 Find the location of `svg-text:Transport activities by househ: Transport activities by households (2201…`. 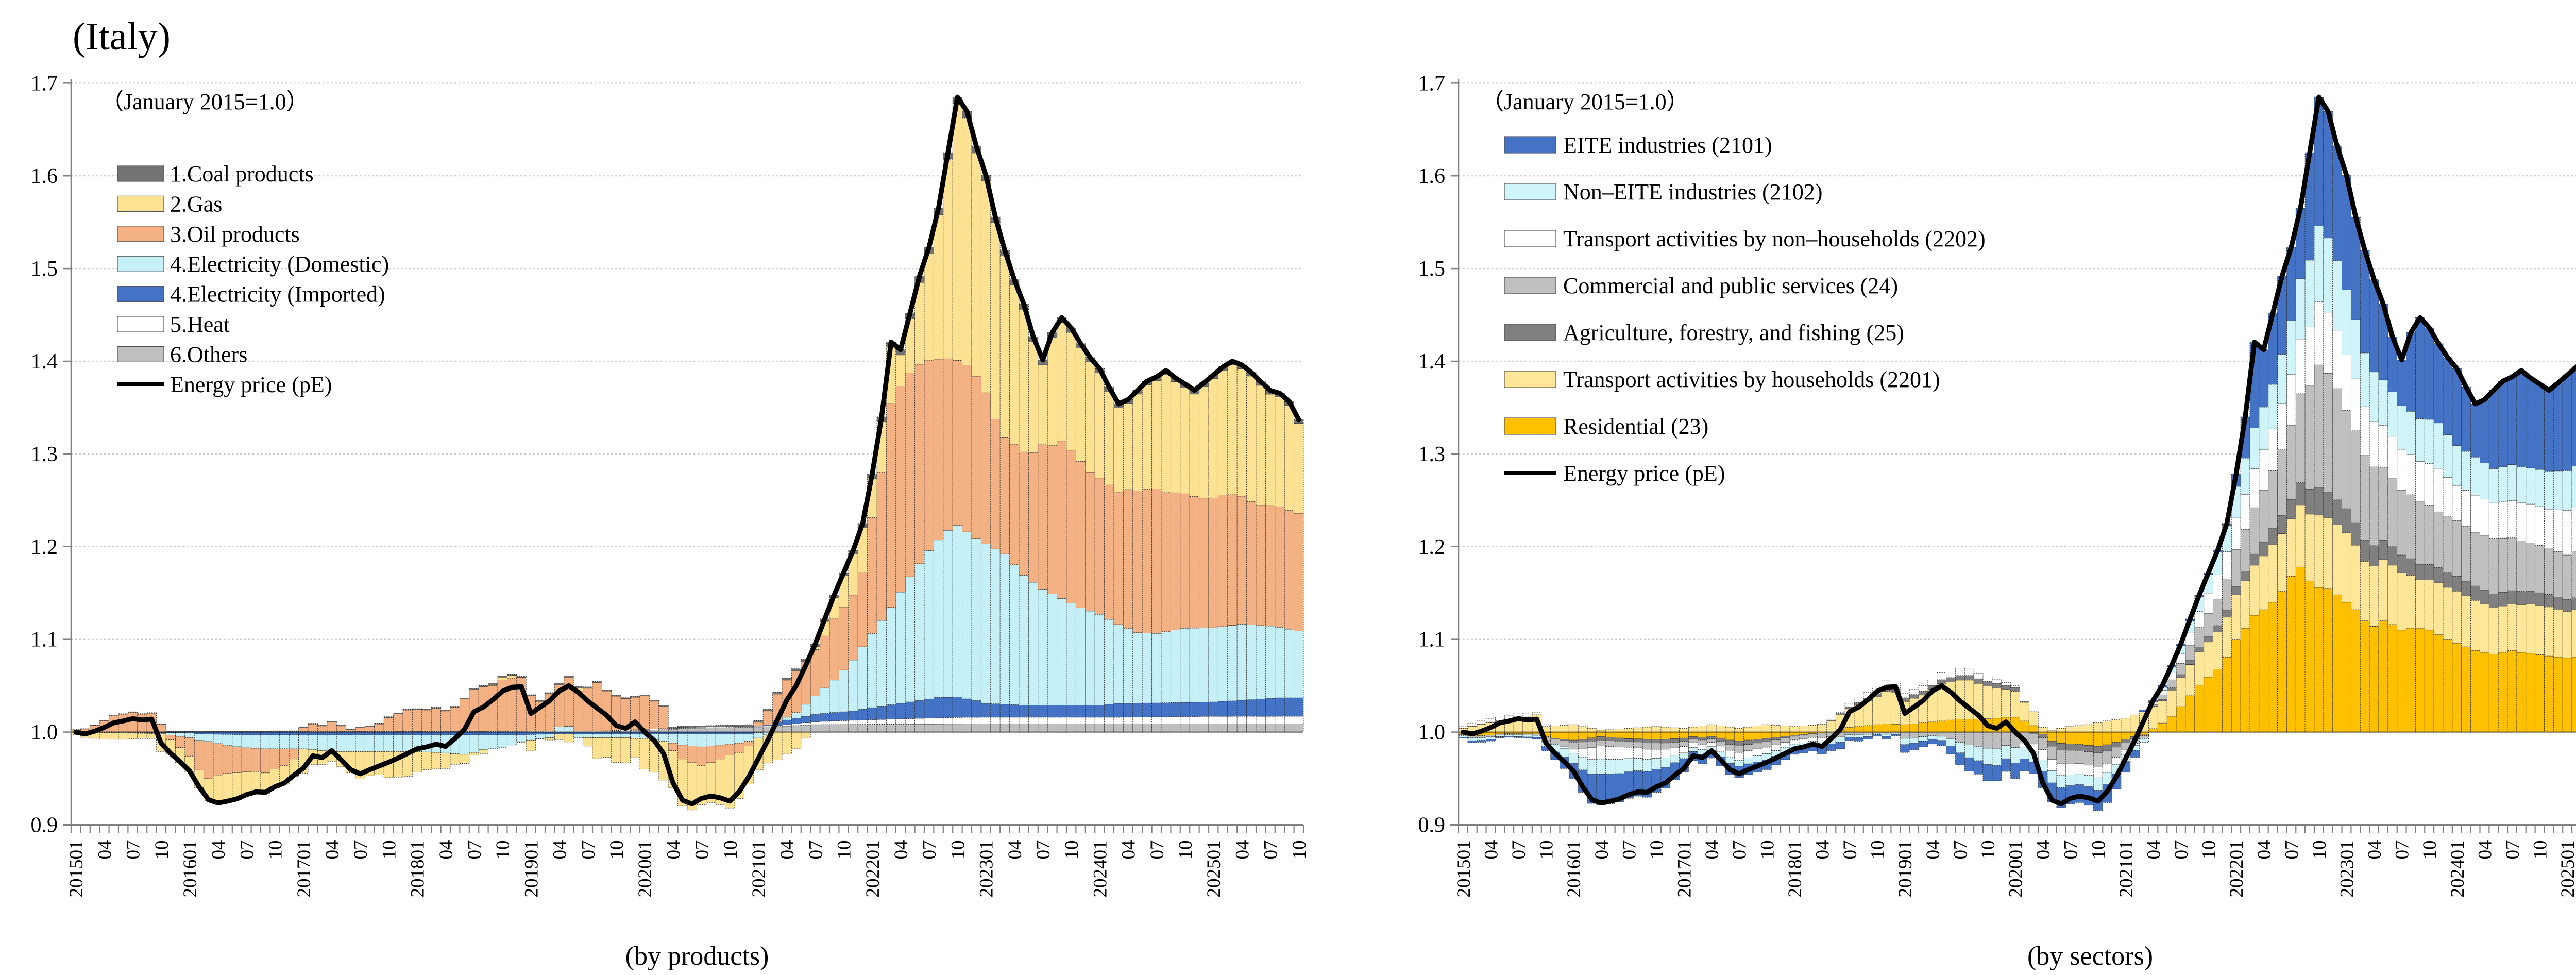

svg-text:Transport activities by househ: Transport activities by households (2201… is located at coordinates (1751, 380).